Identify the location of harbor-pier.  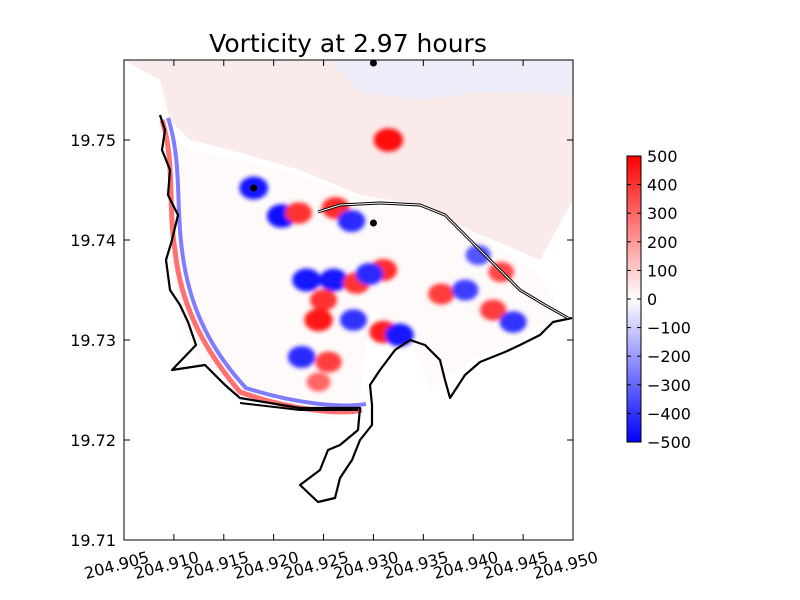
(298, 406).